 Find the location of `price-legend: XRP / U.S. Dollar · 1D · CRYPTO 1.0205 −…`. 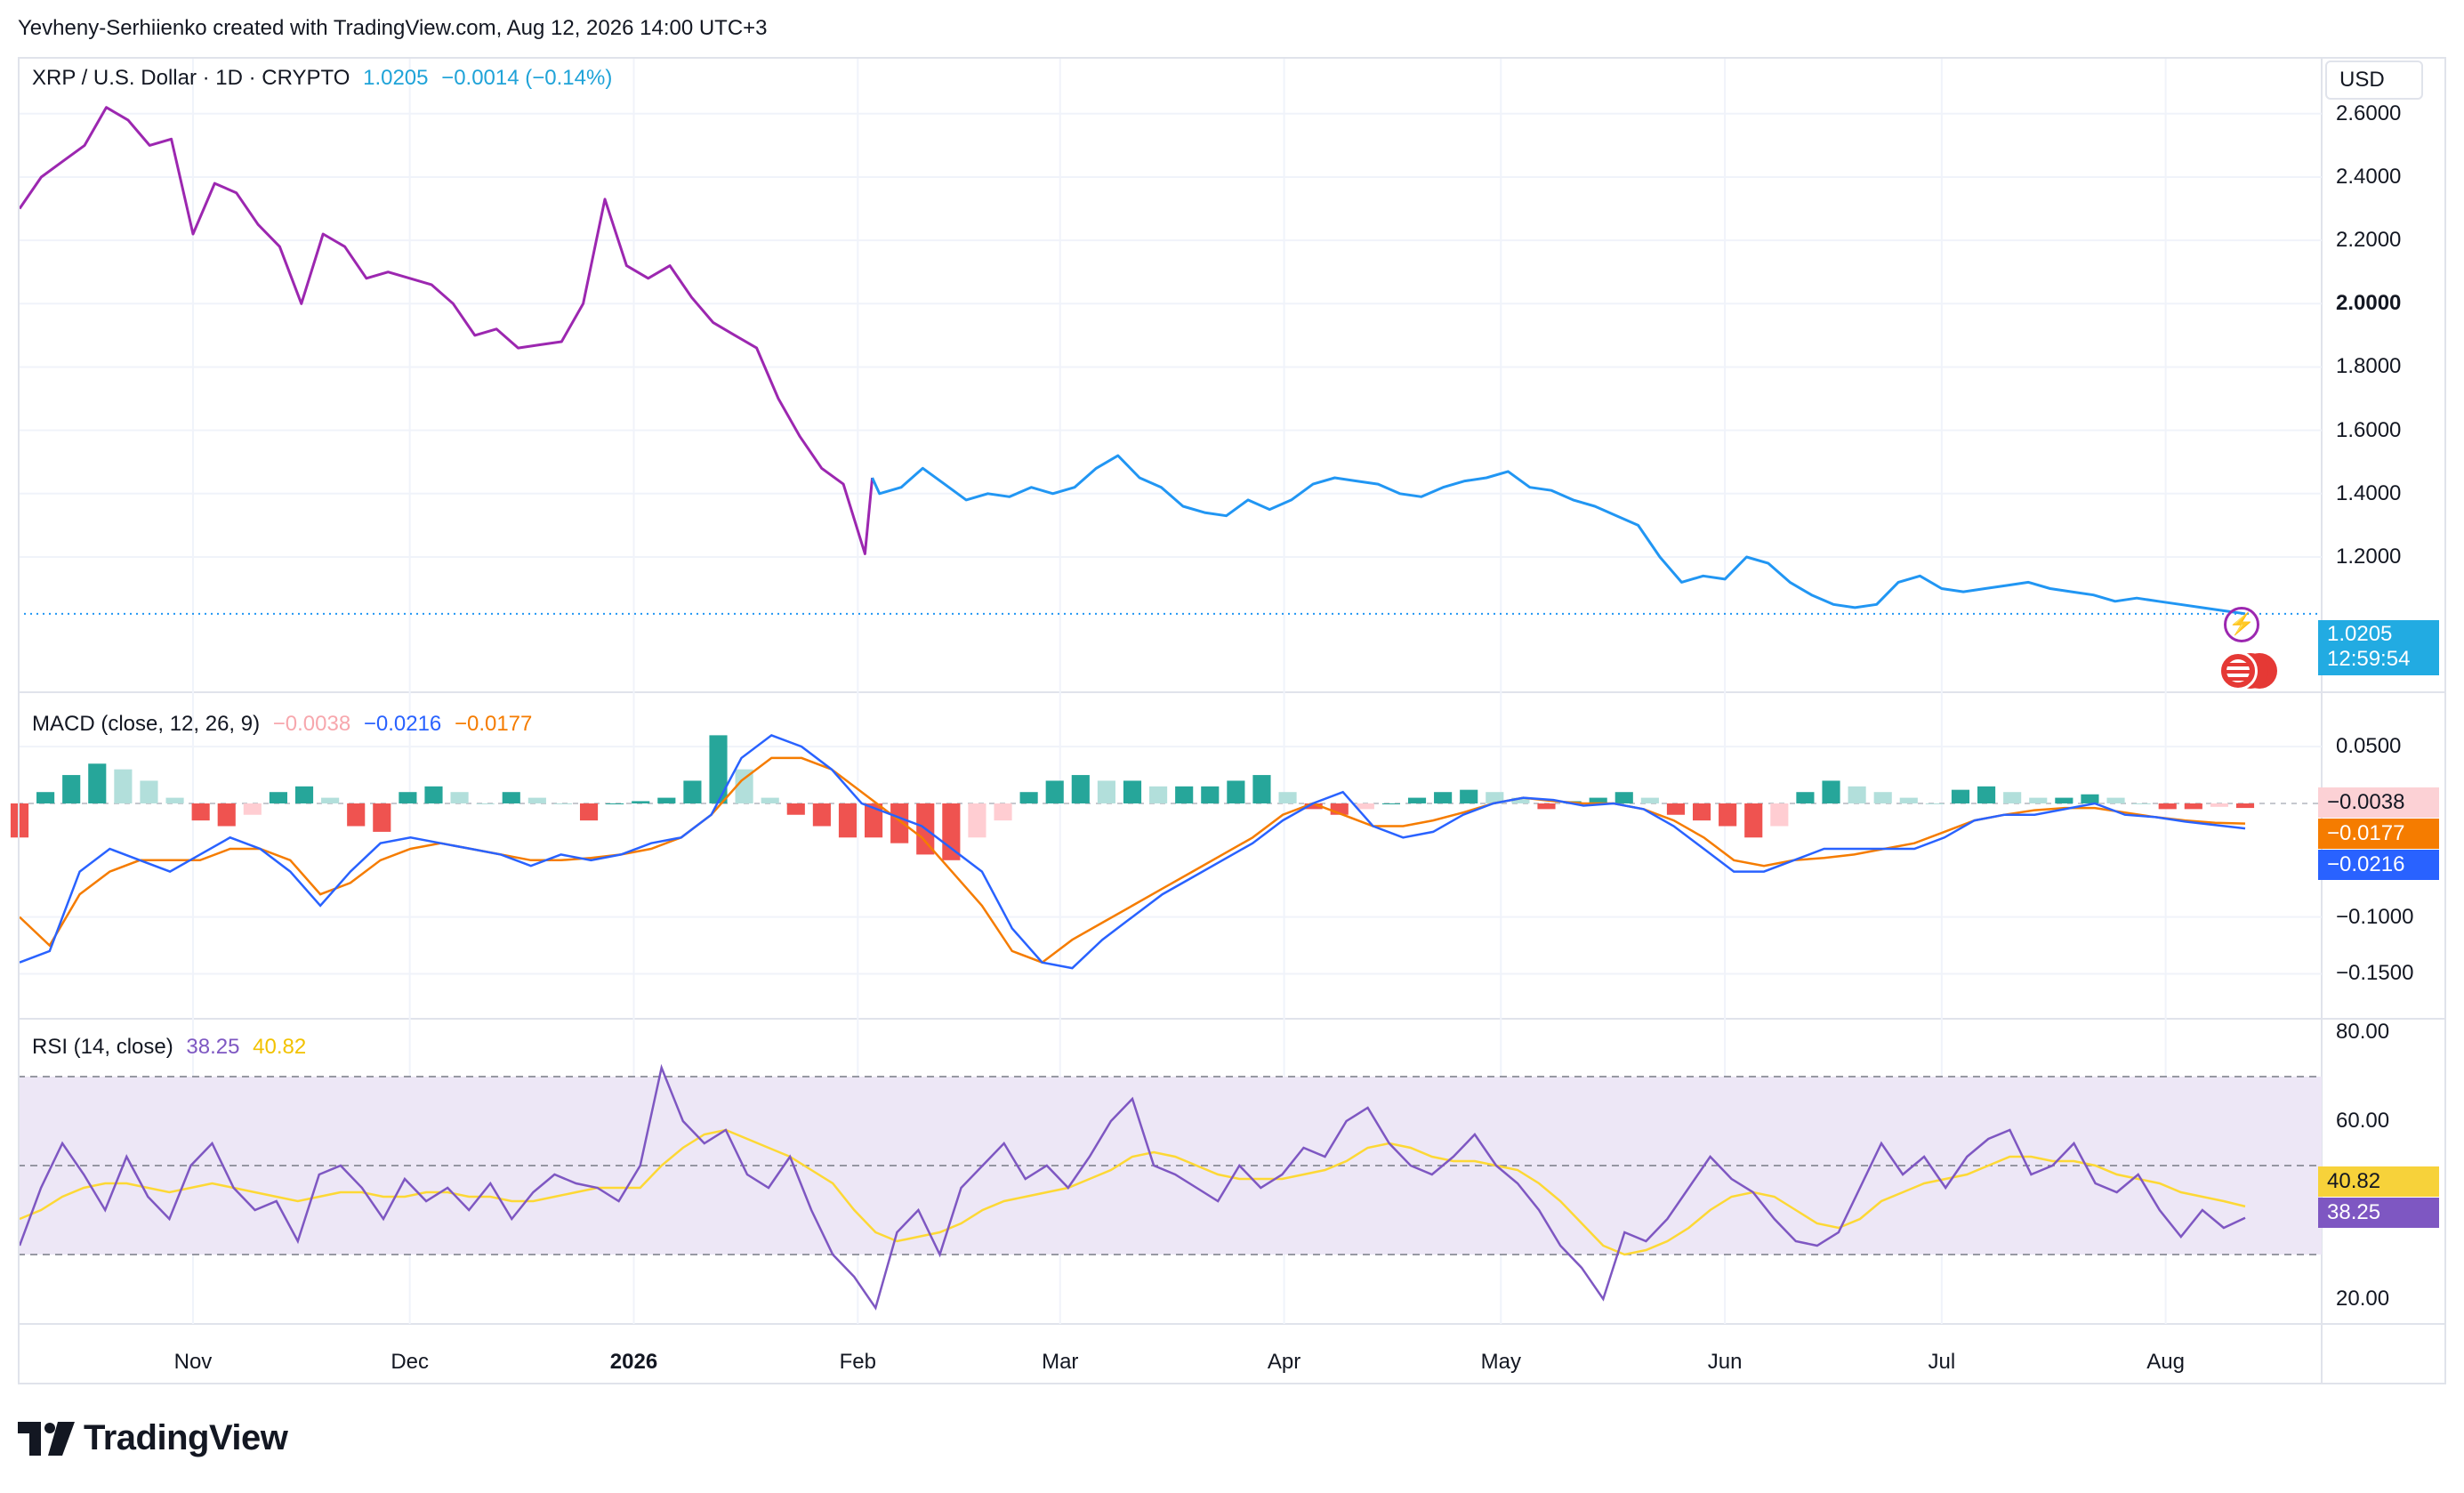

price-legend: XRP / U.S. Dollar · 1D · CRYPTO 1.0205 −… is located at coordinates (326, 78).